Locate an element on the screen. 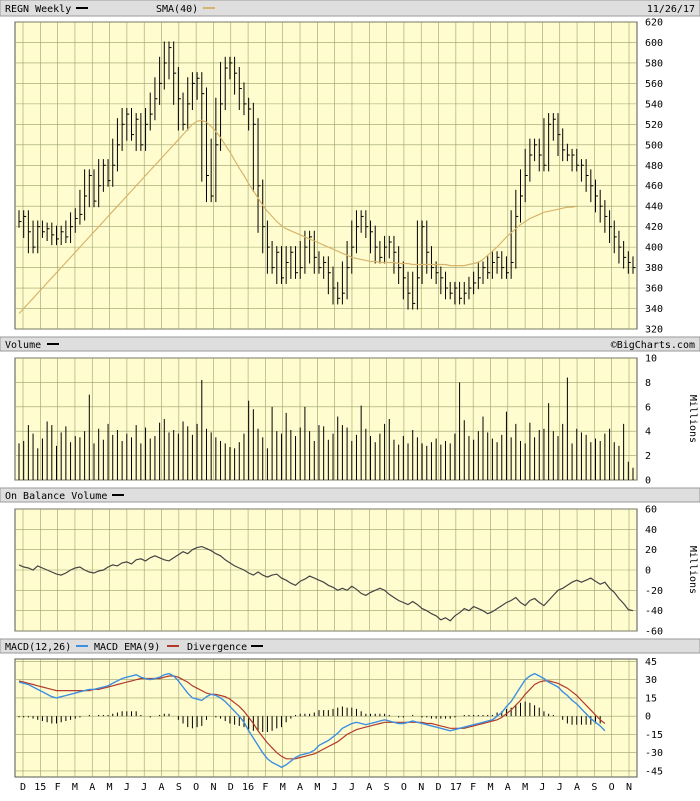 The width and height of the screenshot is (700, 801). y-tick-label: 10 is located at coordinates (651, 359).